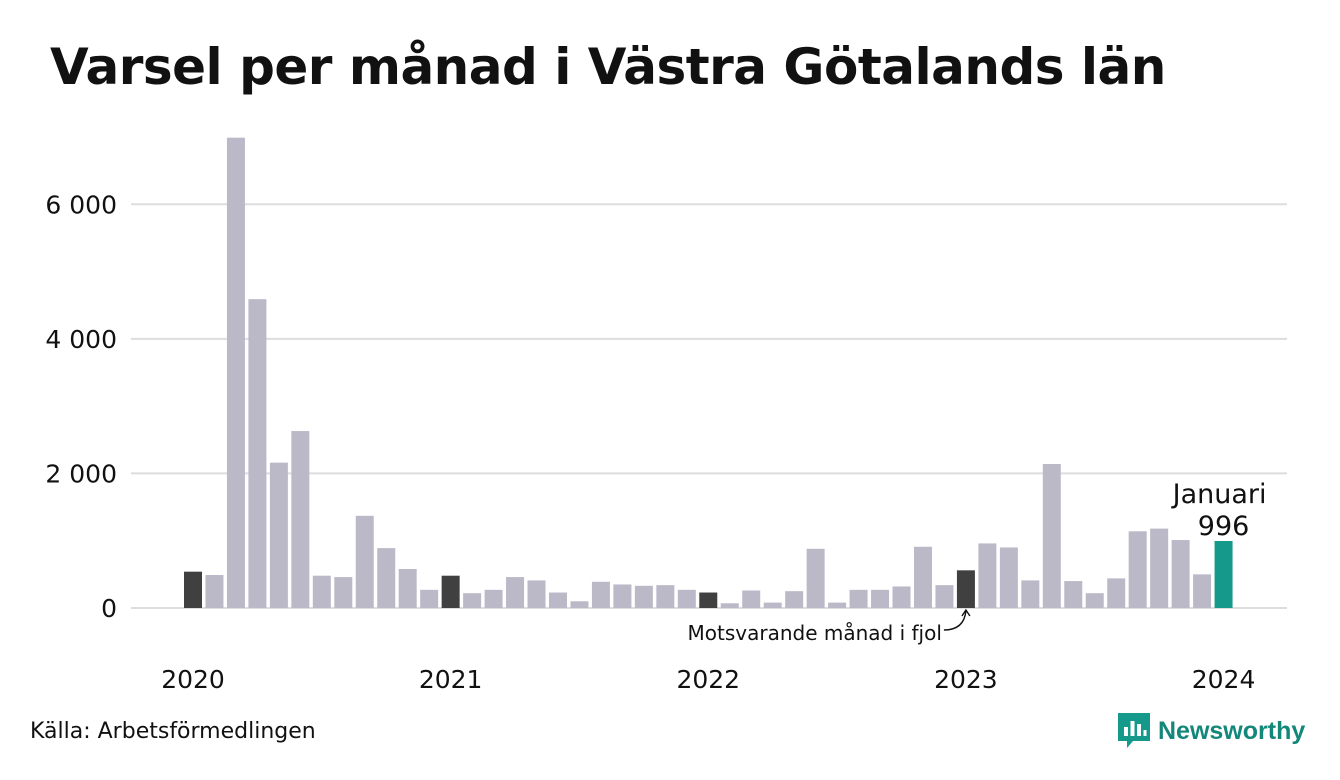 The image size is (1340, 780). What do you see at coordinates (81, 473) in the screenshot?
I see `y-tick-label: 2 000` at bounding box center [81, 473].